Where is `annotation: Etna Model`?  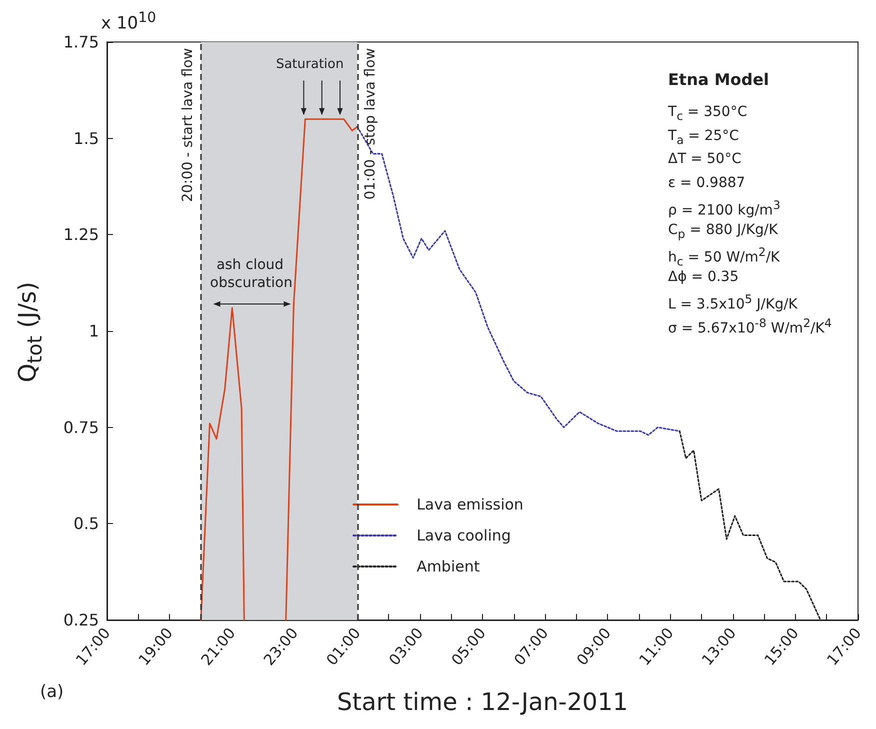 annotation: Etna Model is located at coordinates (719, 79).